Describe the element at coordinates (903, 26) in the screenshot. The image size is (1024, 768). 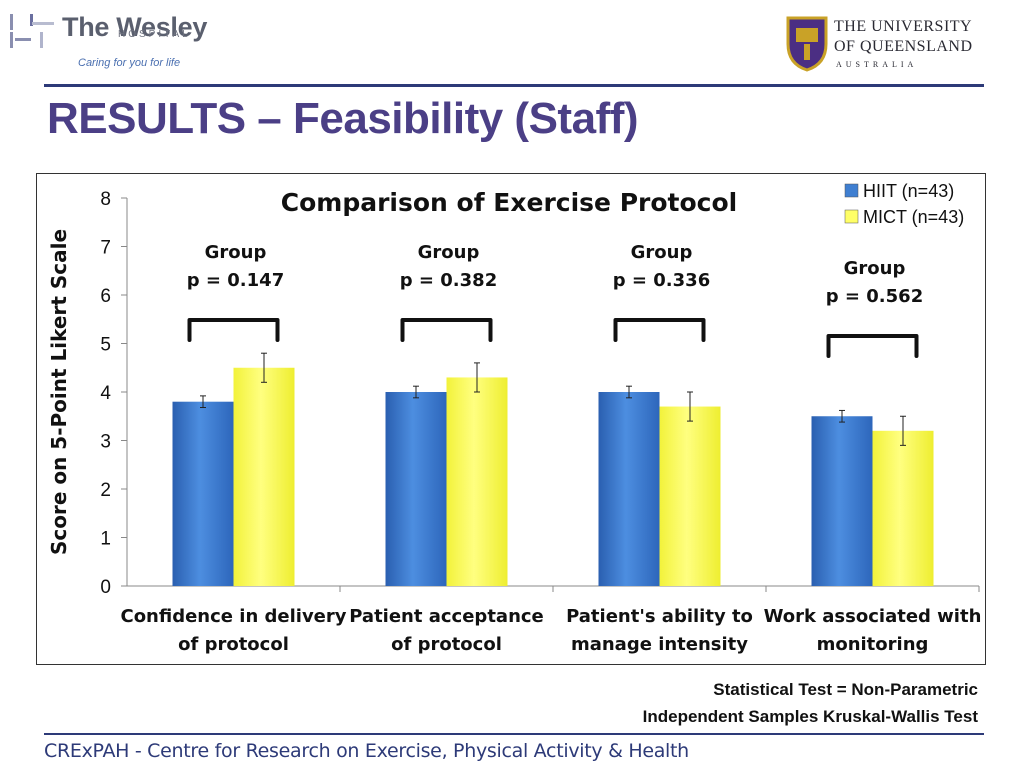
I see `uq-line1: THE UNIVERSITY` at that location.